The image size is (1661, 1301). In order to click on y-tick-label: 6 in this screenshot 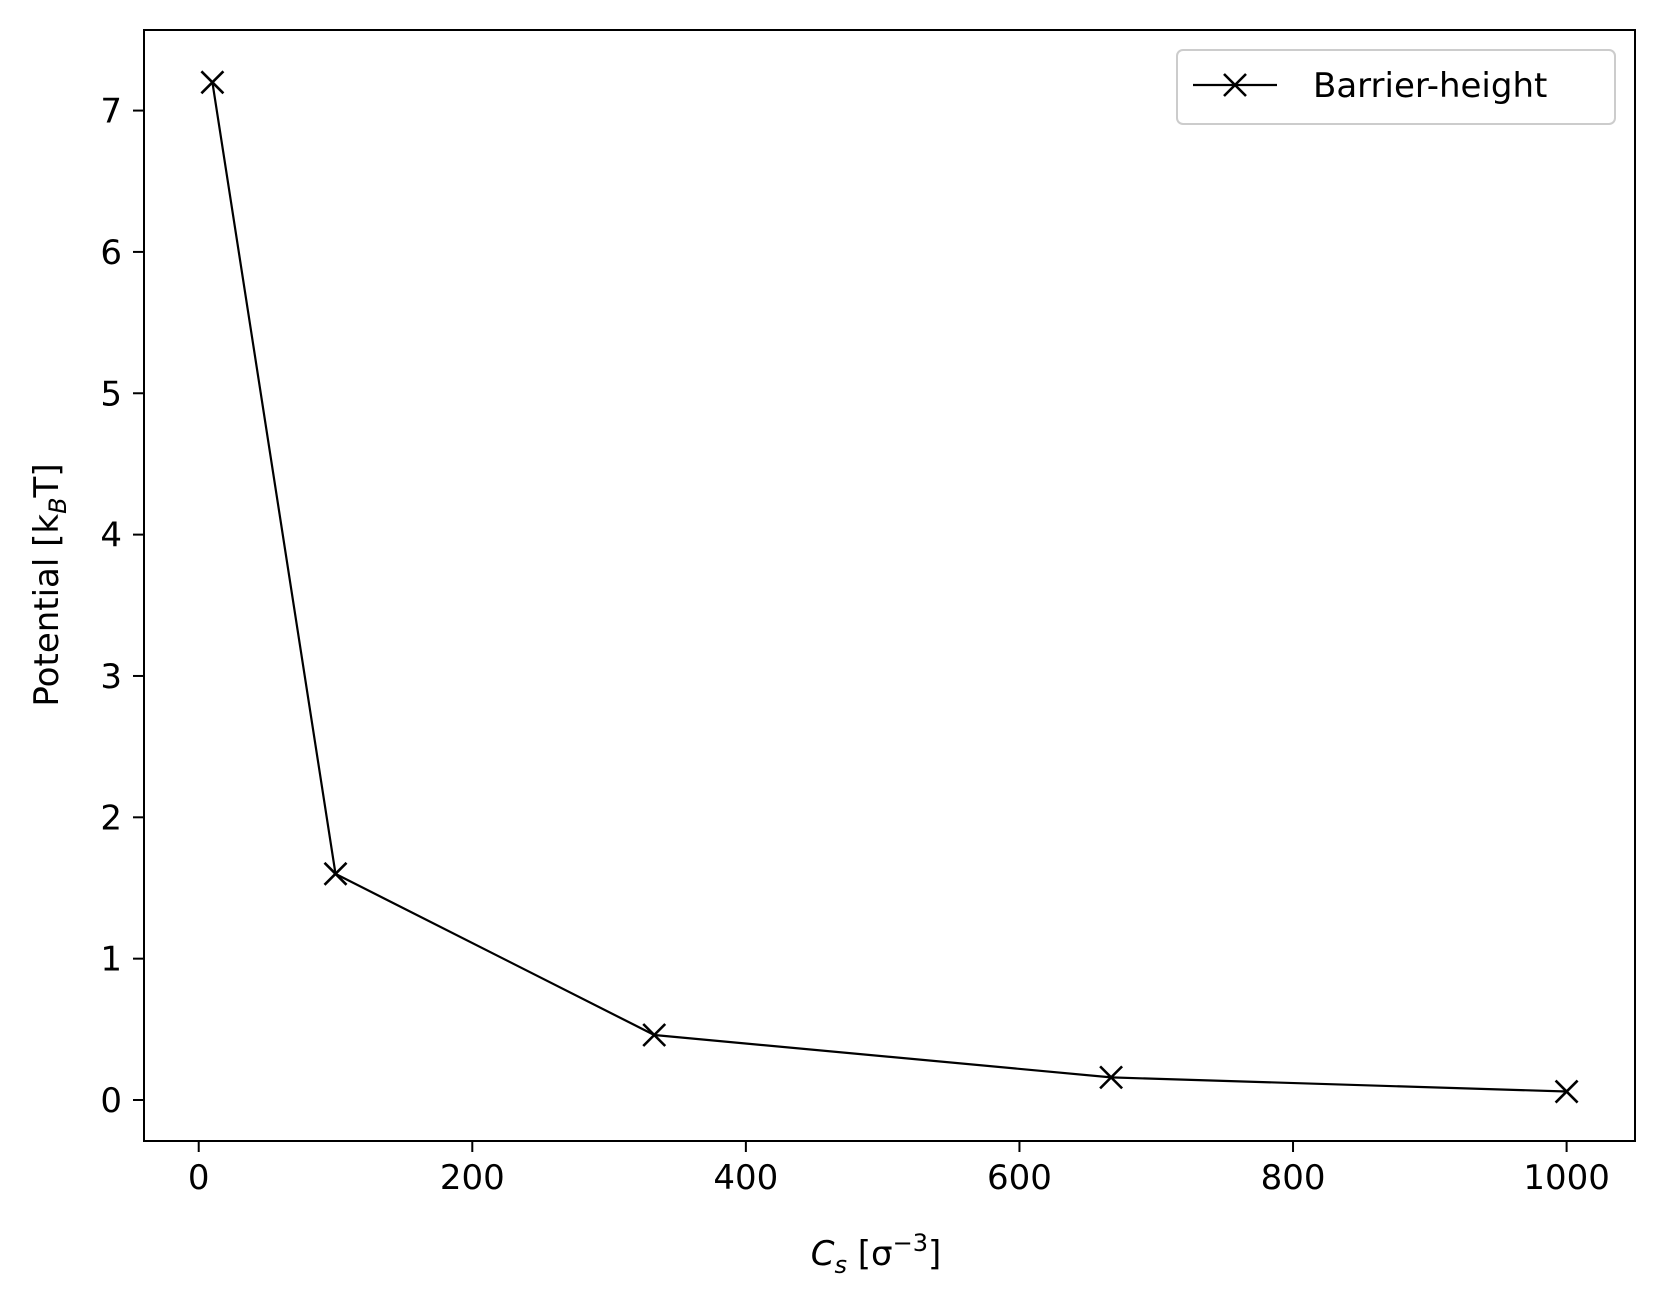, I will do `click(111, 253)`.